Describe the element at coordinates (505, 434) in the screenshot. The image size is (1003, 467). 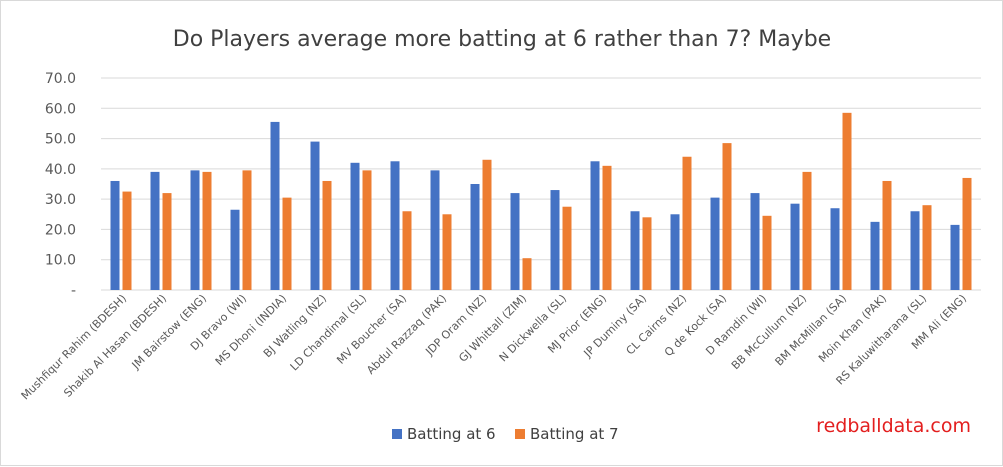
I see `legend: Batting at 6 Batting at 7` at that location.